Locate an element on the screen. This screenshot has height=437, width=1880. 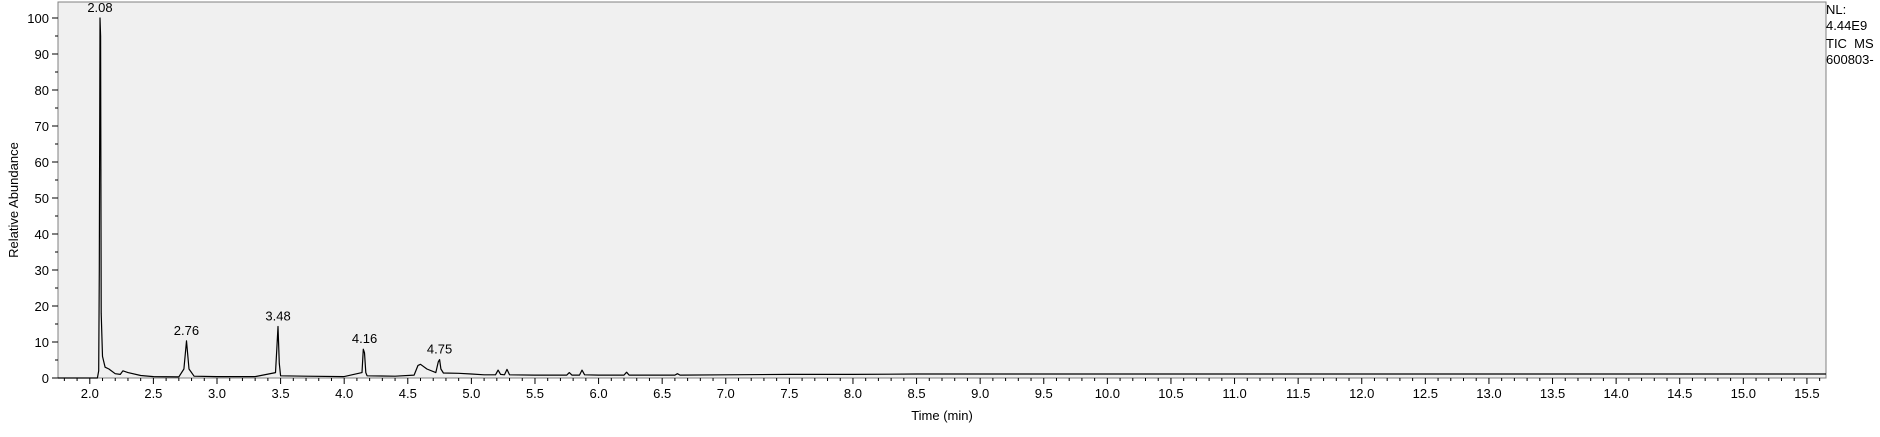
x-tick-label: 4.5 is located at coordinates (408, 393).